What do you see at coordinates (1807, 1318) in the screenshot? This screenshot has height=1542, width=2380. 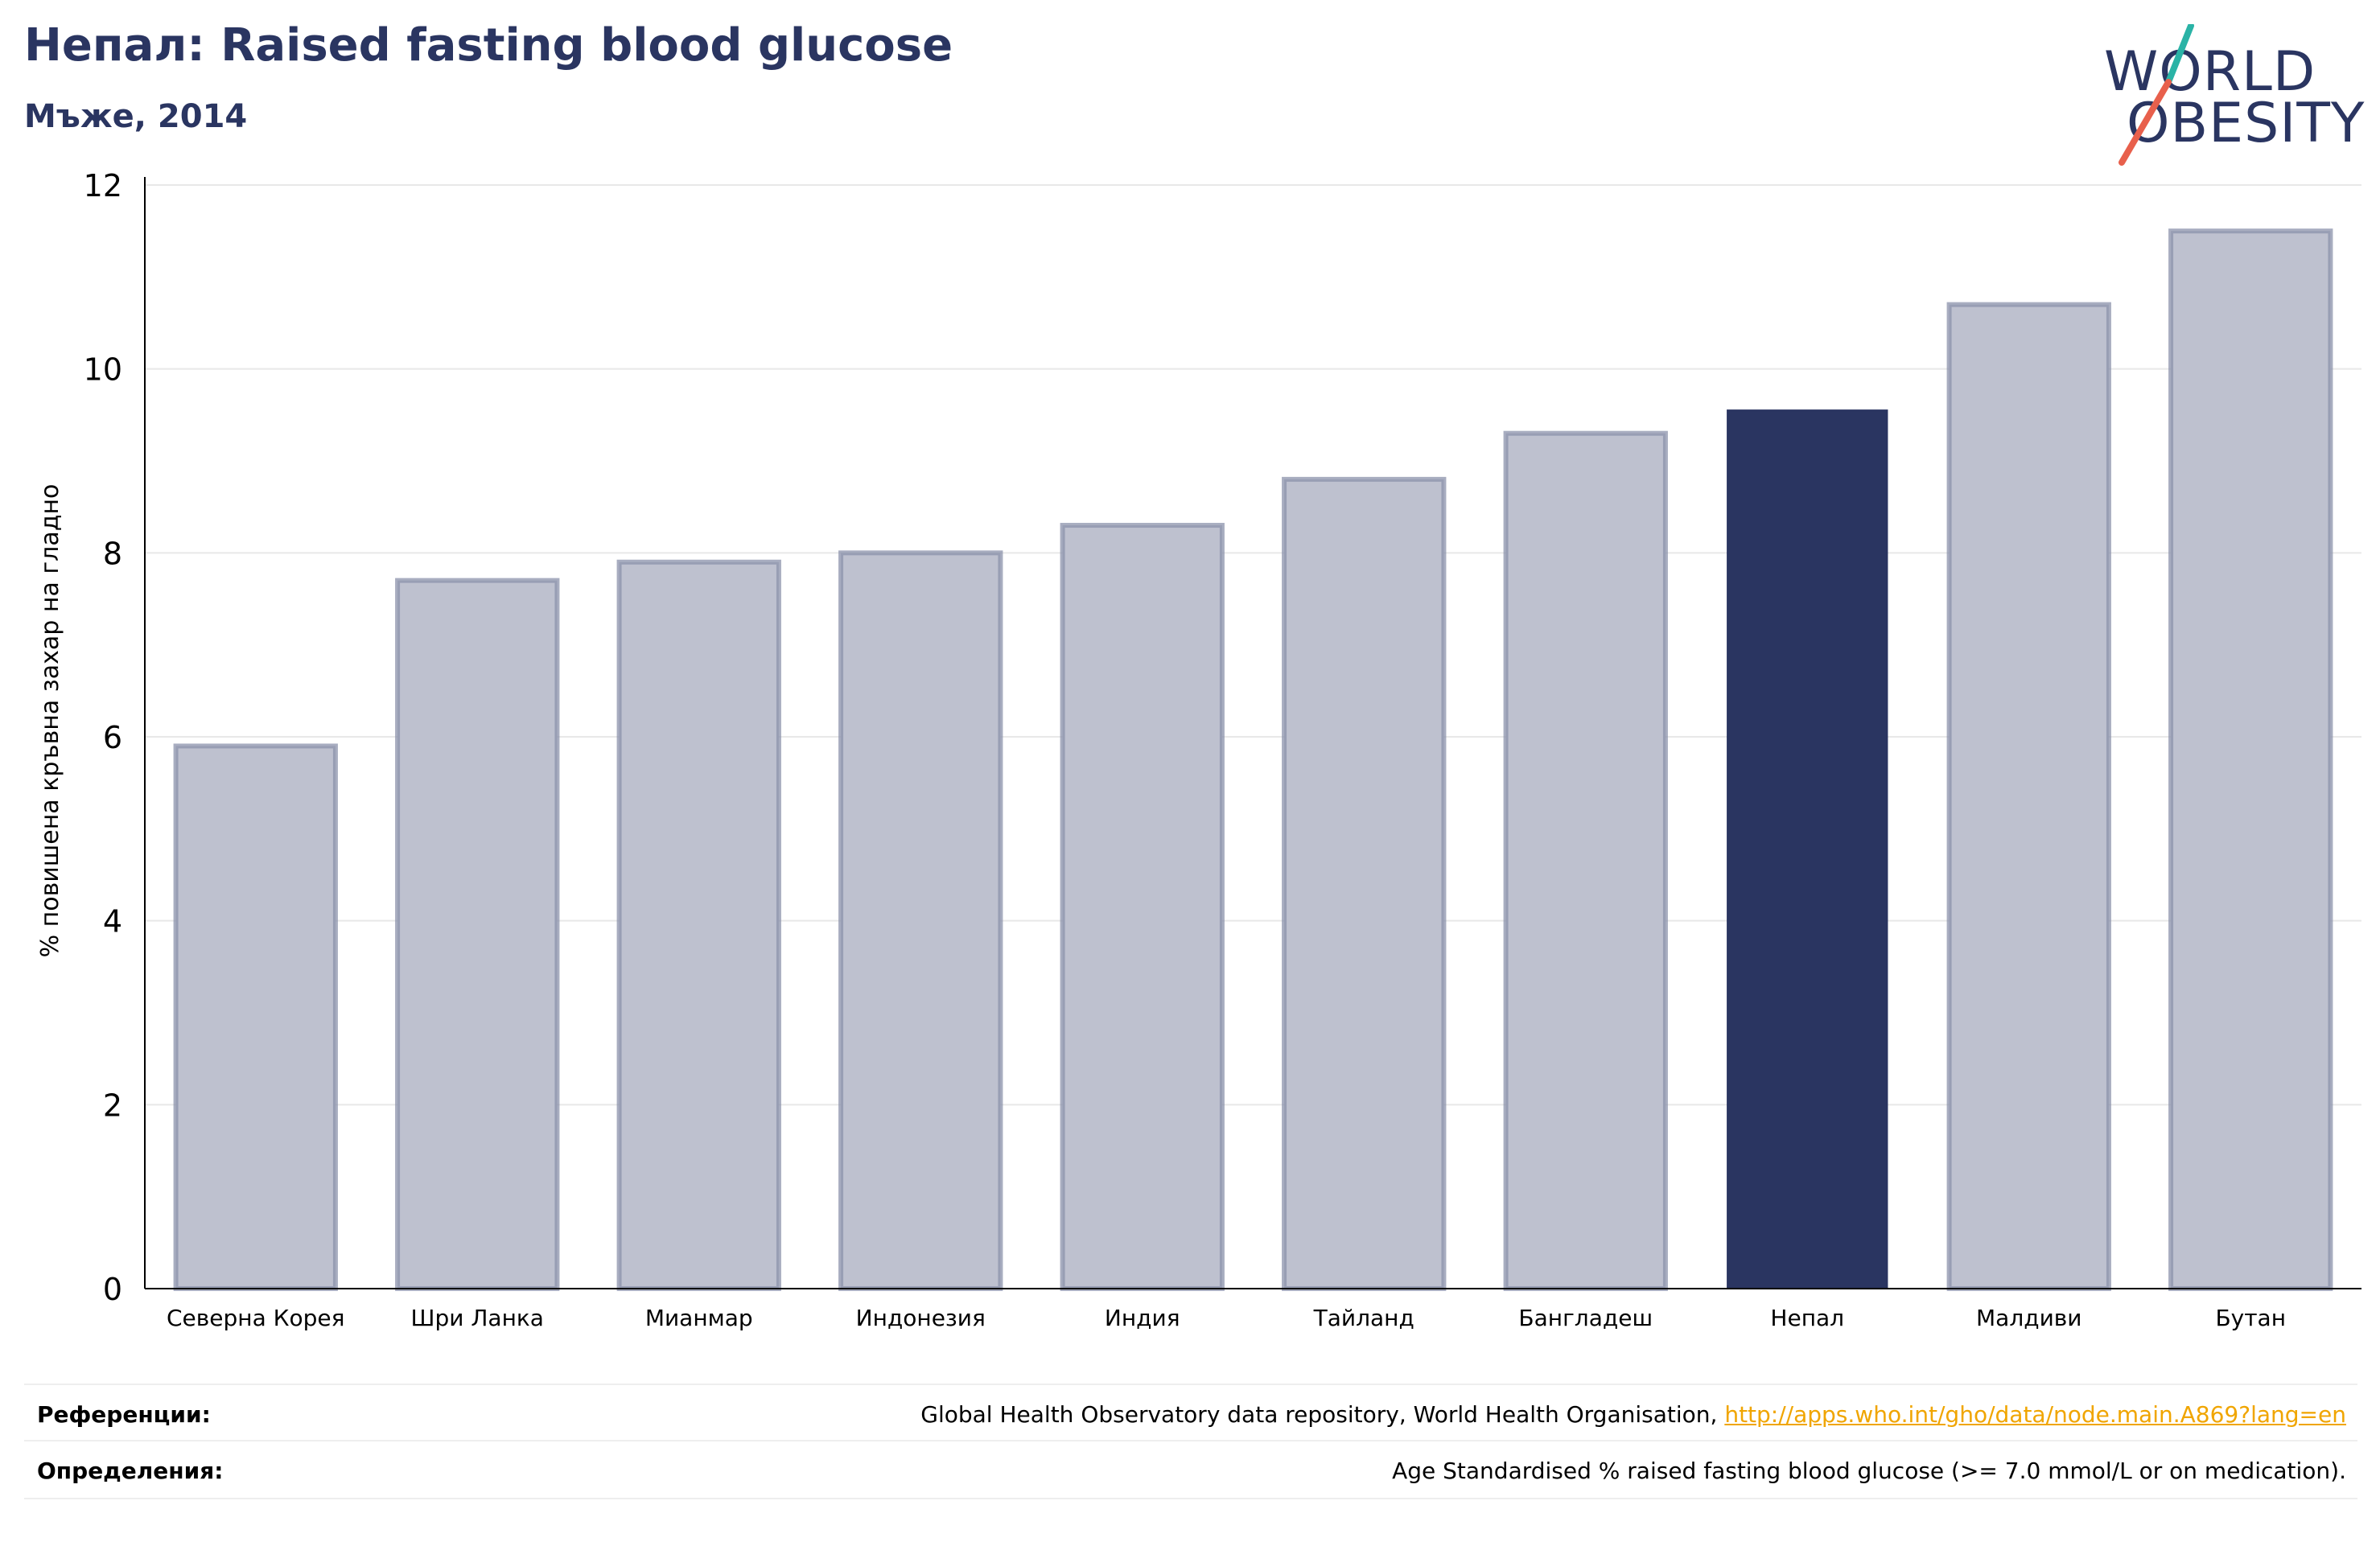 I see `x-tick-label: Непал` at bounding box center [1807, 1318].